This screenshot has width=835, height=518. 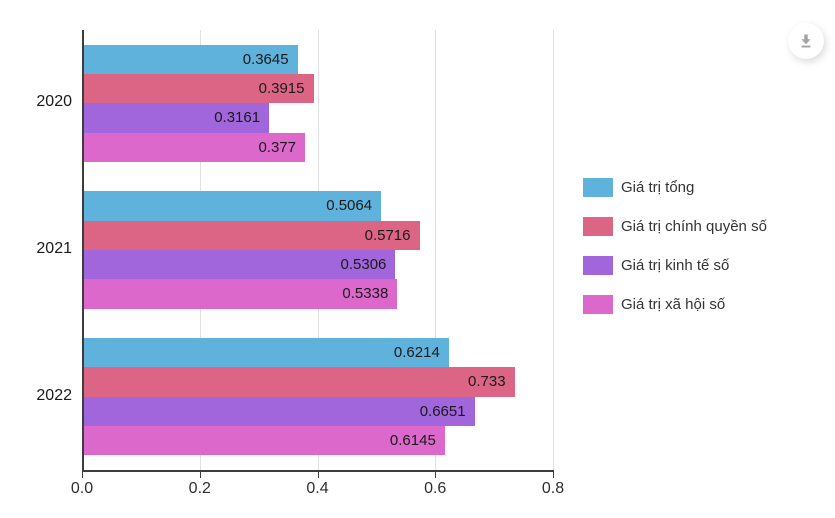 What do you see at coordinates (349, 206) in the screenshot?
I see `bar-value-label: 0.5064` at bounding box center [349, 206].